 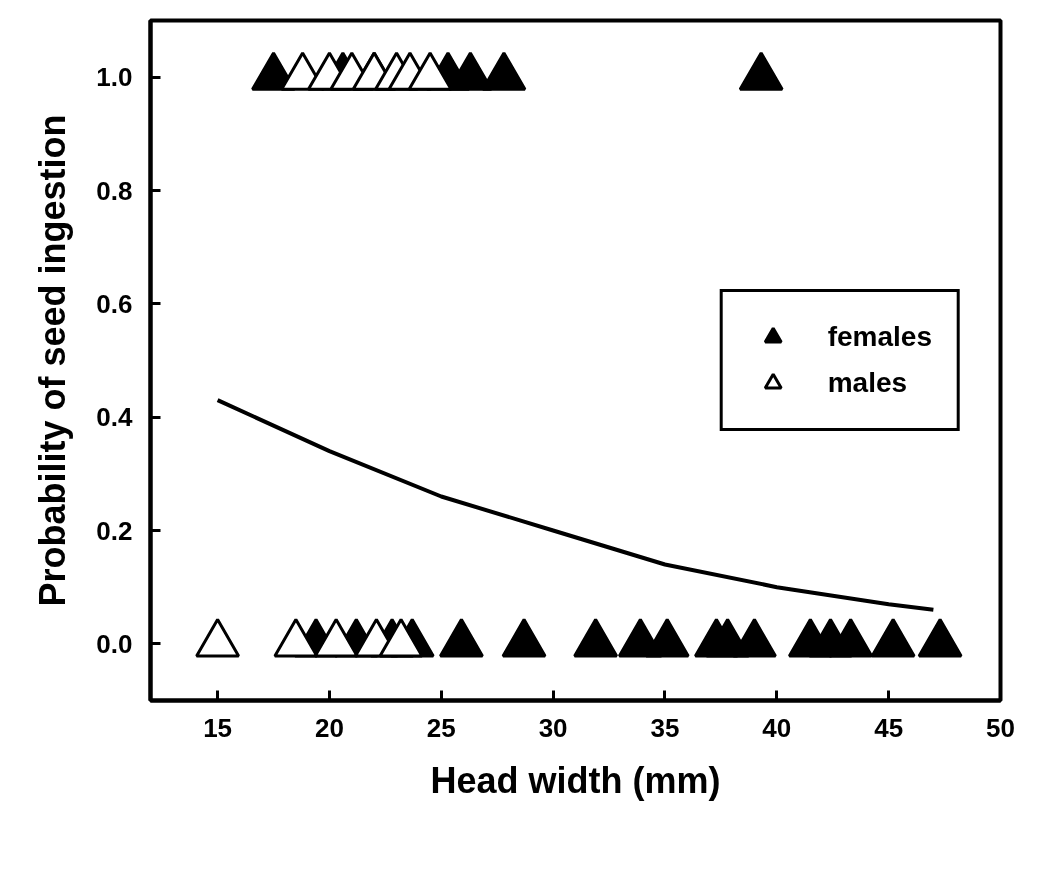 I want to click on y-axis-title: Probability of seed ingestion, so click(x=53, y=360).